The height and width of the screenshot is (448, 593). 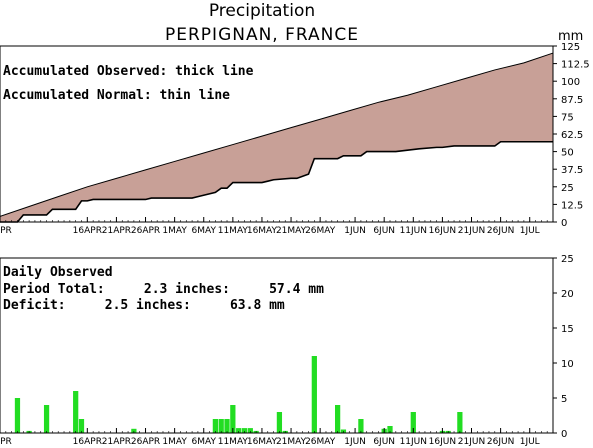 What do you see at coordinates (145, 231) in the screenshot?
I see `accumulated-x-tick-label: 26APR` at bounding box center [145, 231].